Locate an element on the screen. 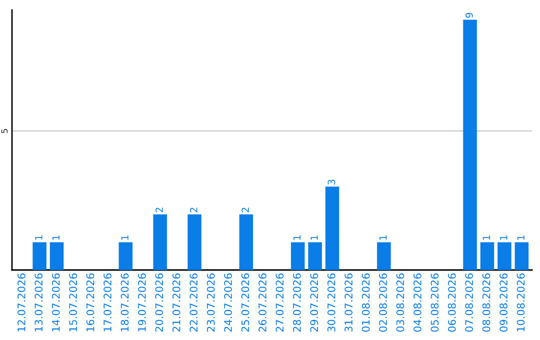 This screenshot has height=340, width=540. x-tick-label: 18.07.2026 is located at coordinates (124, 302).